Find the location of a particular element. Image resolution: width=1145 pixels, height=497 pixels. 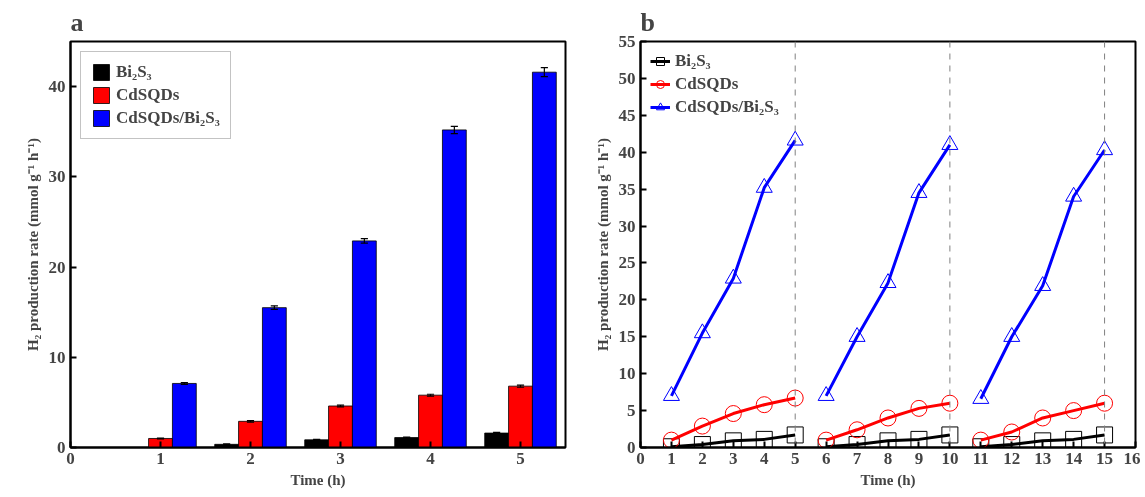

x-tick-label: 12 is located at coordinates (1012, 458).